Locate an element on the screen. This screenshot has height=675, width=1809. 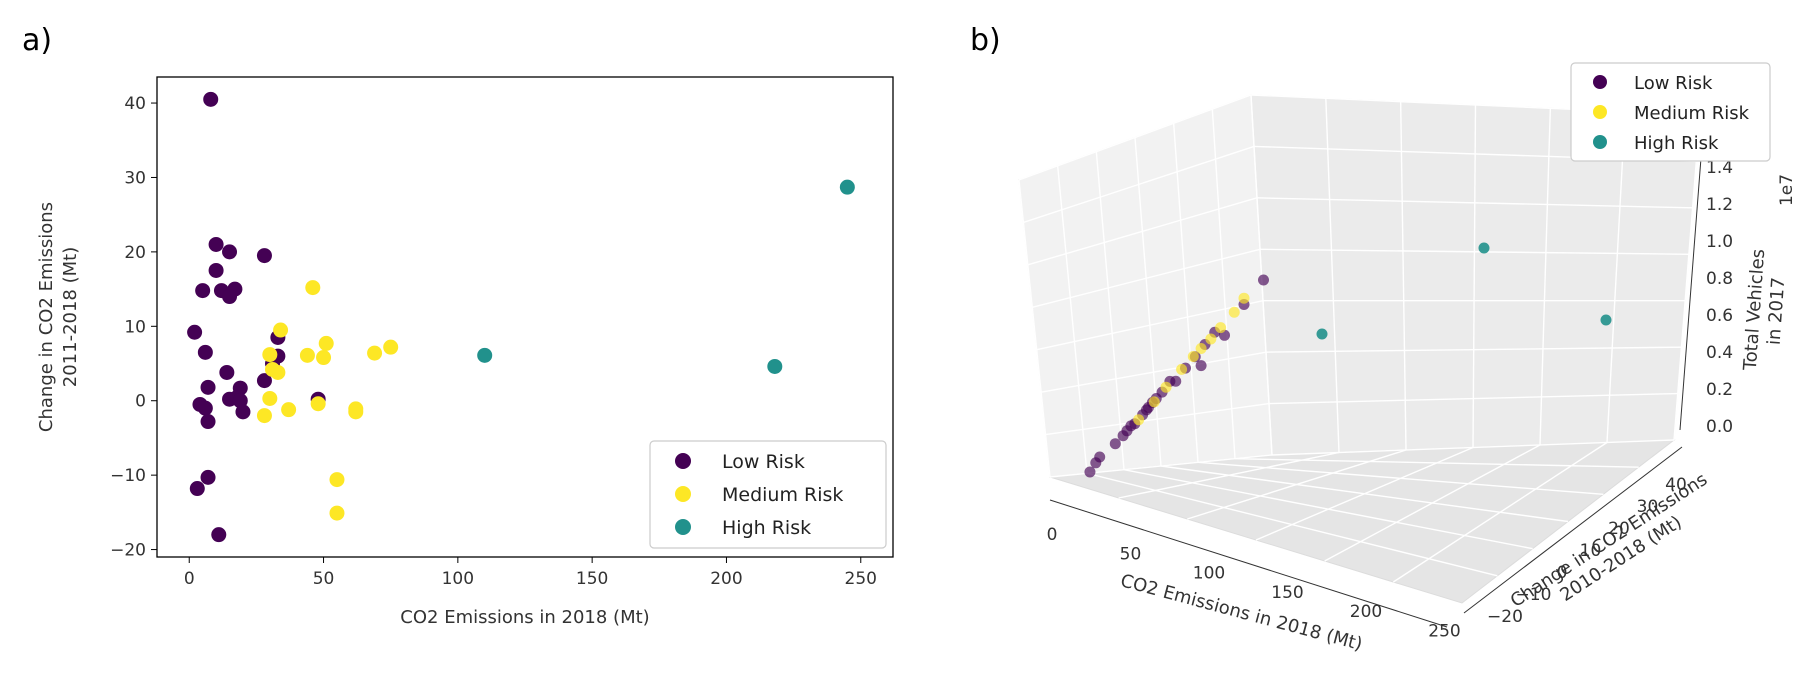
x-tick-label-b: 100 is located at coordinates (1209, 574).